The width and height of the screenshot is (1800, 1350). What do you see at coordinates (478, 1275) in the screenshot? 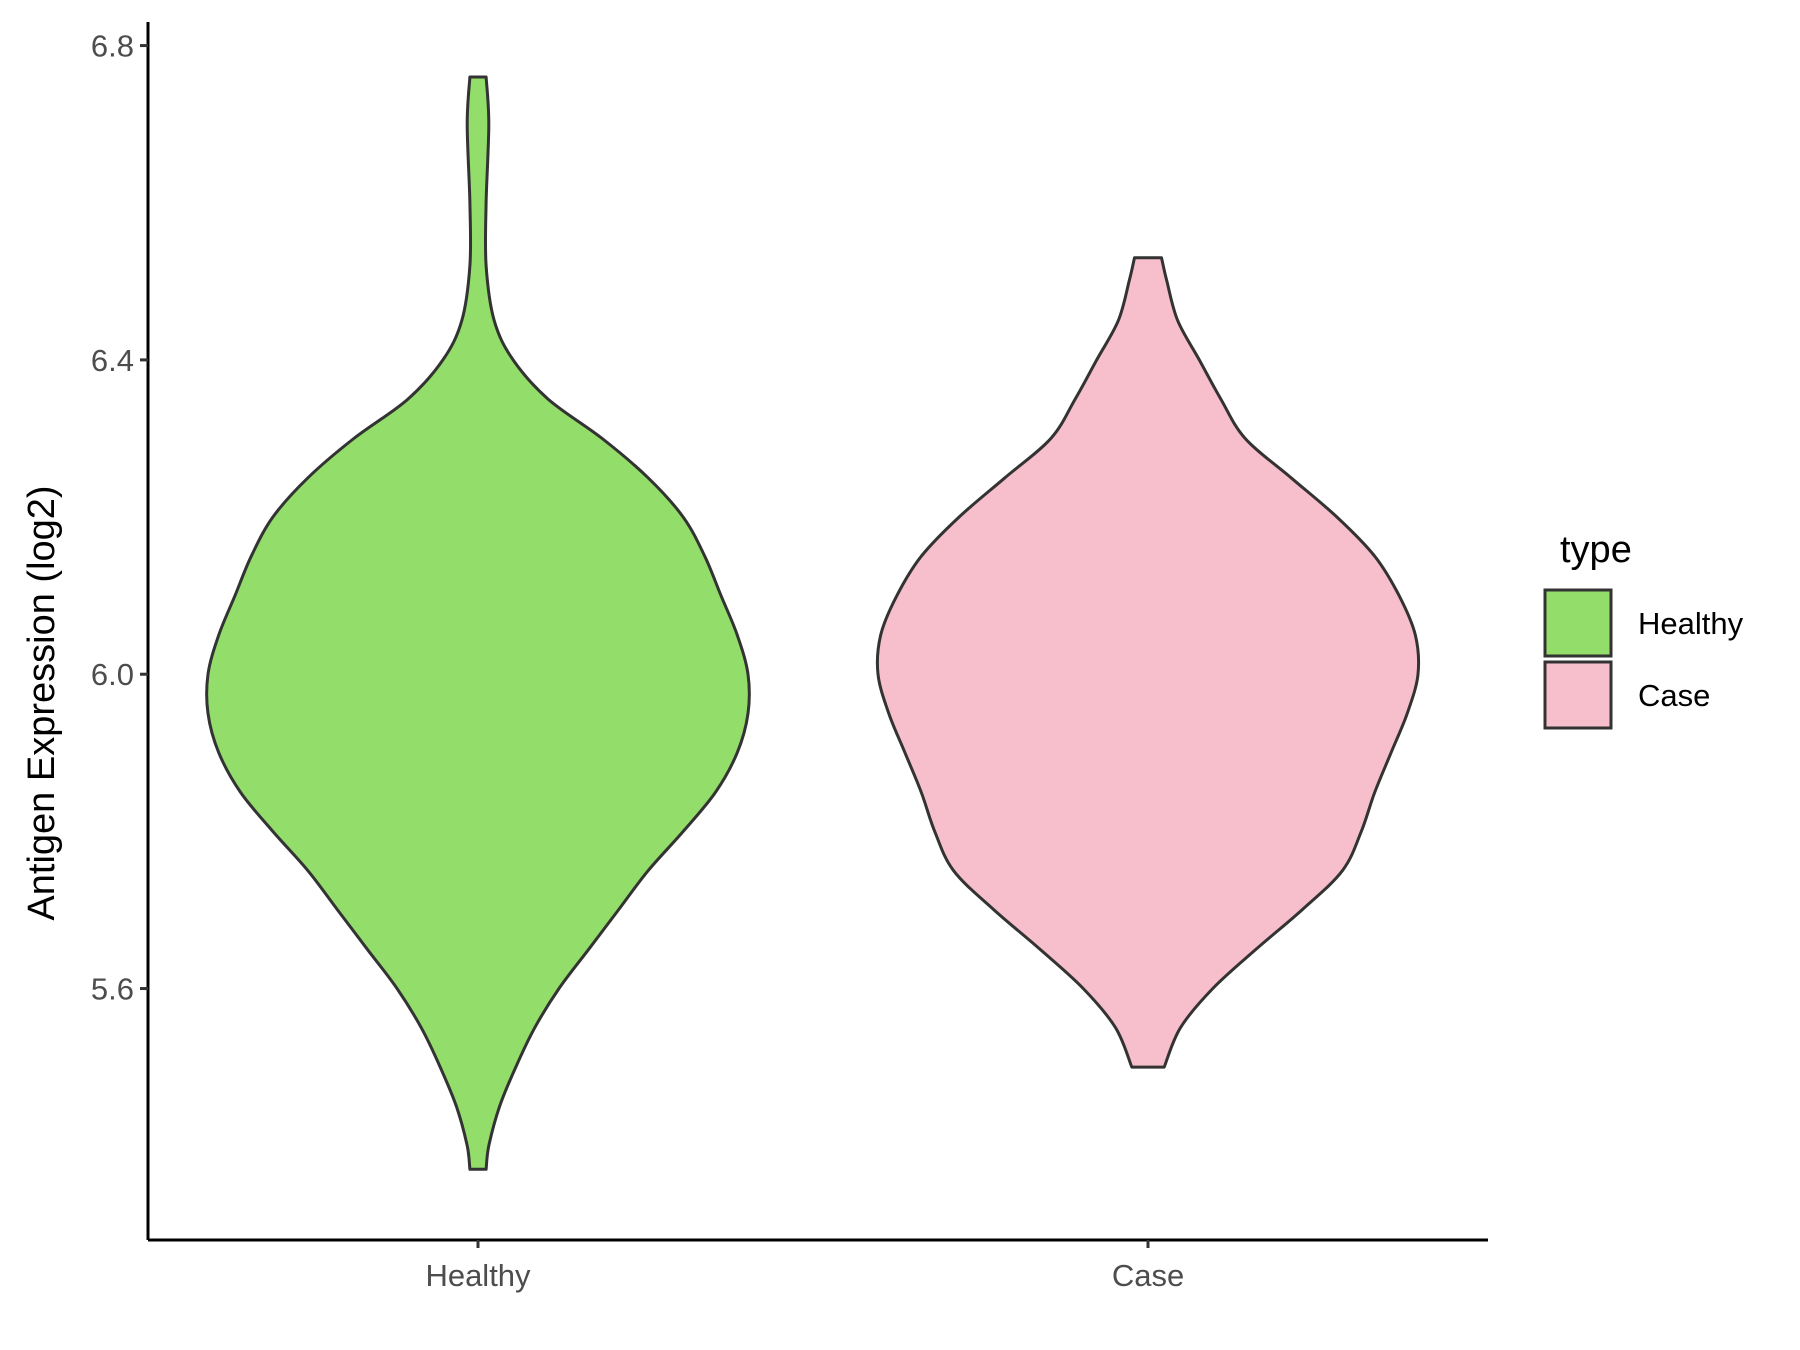
I see `x-tick-label: Healthy` at bounding box center [478, 1275].